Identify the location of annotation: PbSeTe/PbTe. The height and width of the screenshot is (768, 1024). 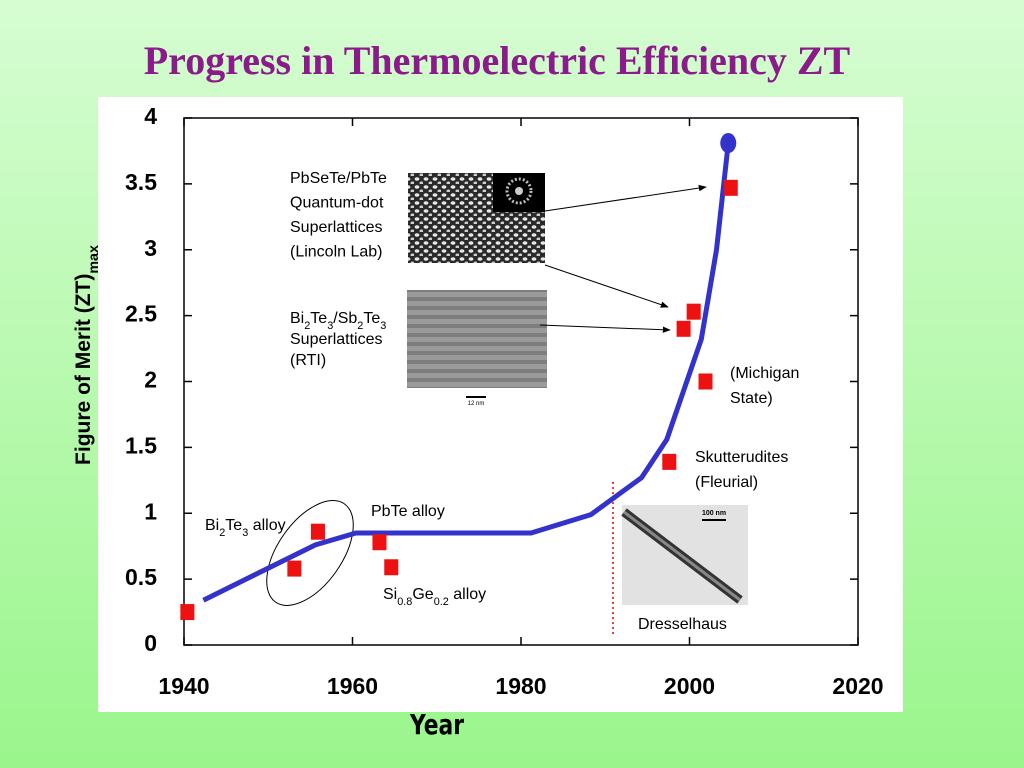
(338, 178).